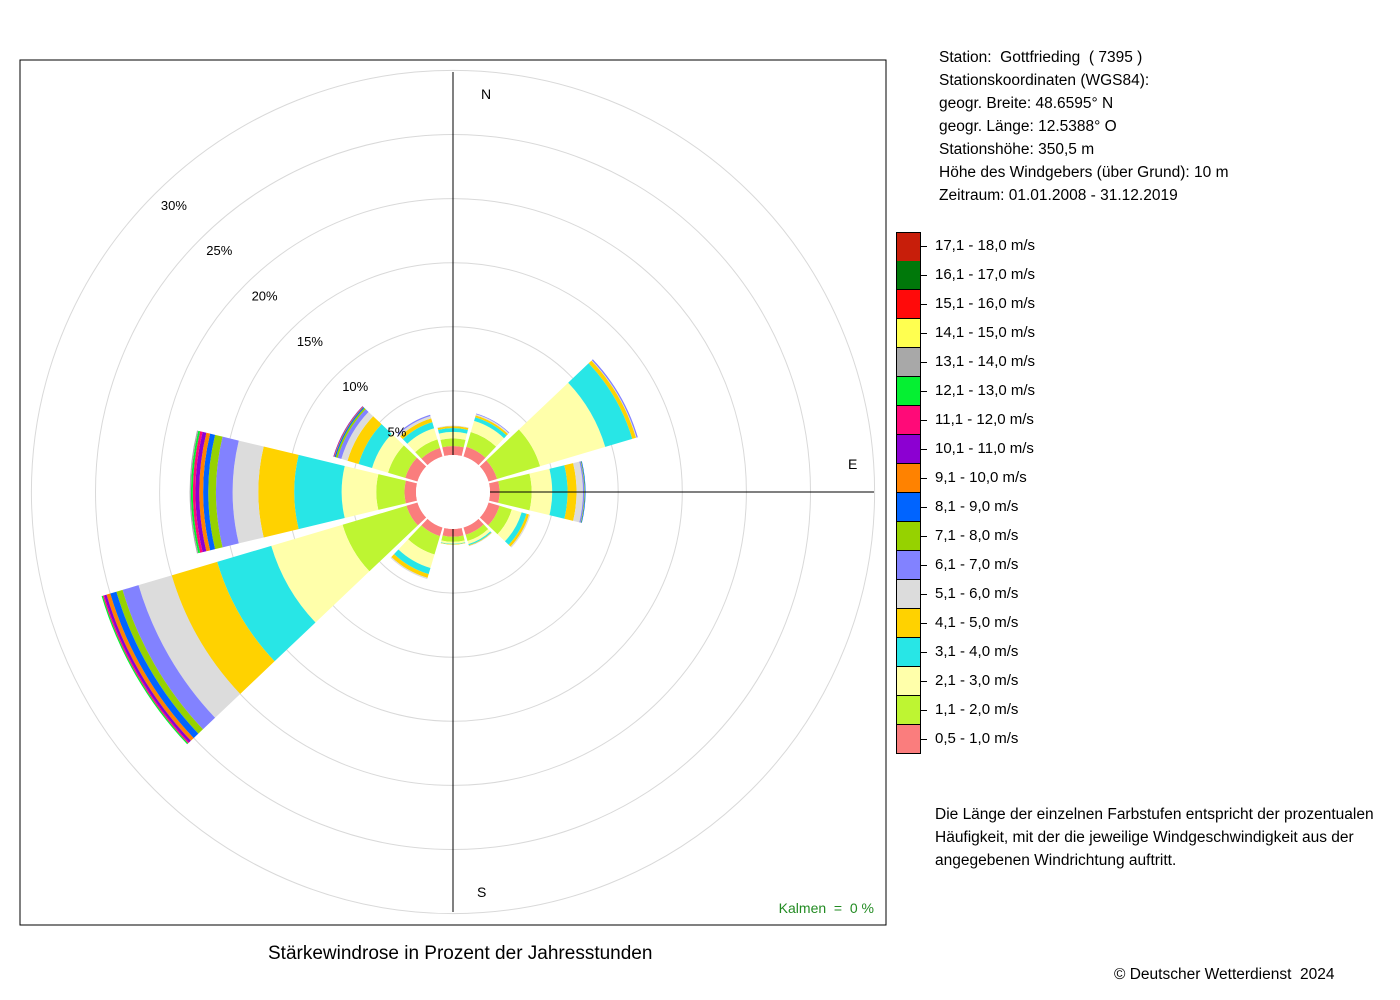 This screenshot has height=1000, width=1400. Describe the element at coordinates (852, 464) in the screenshot. I see `direction-label-e: E` at that location.